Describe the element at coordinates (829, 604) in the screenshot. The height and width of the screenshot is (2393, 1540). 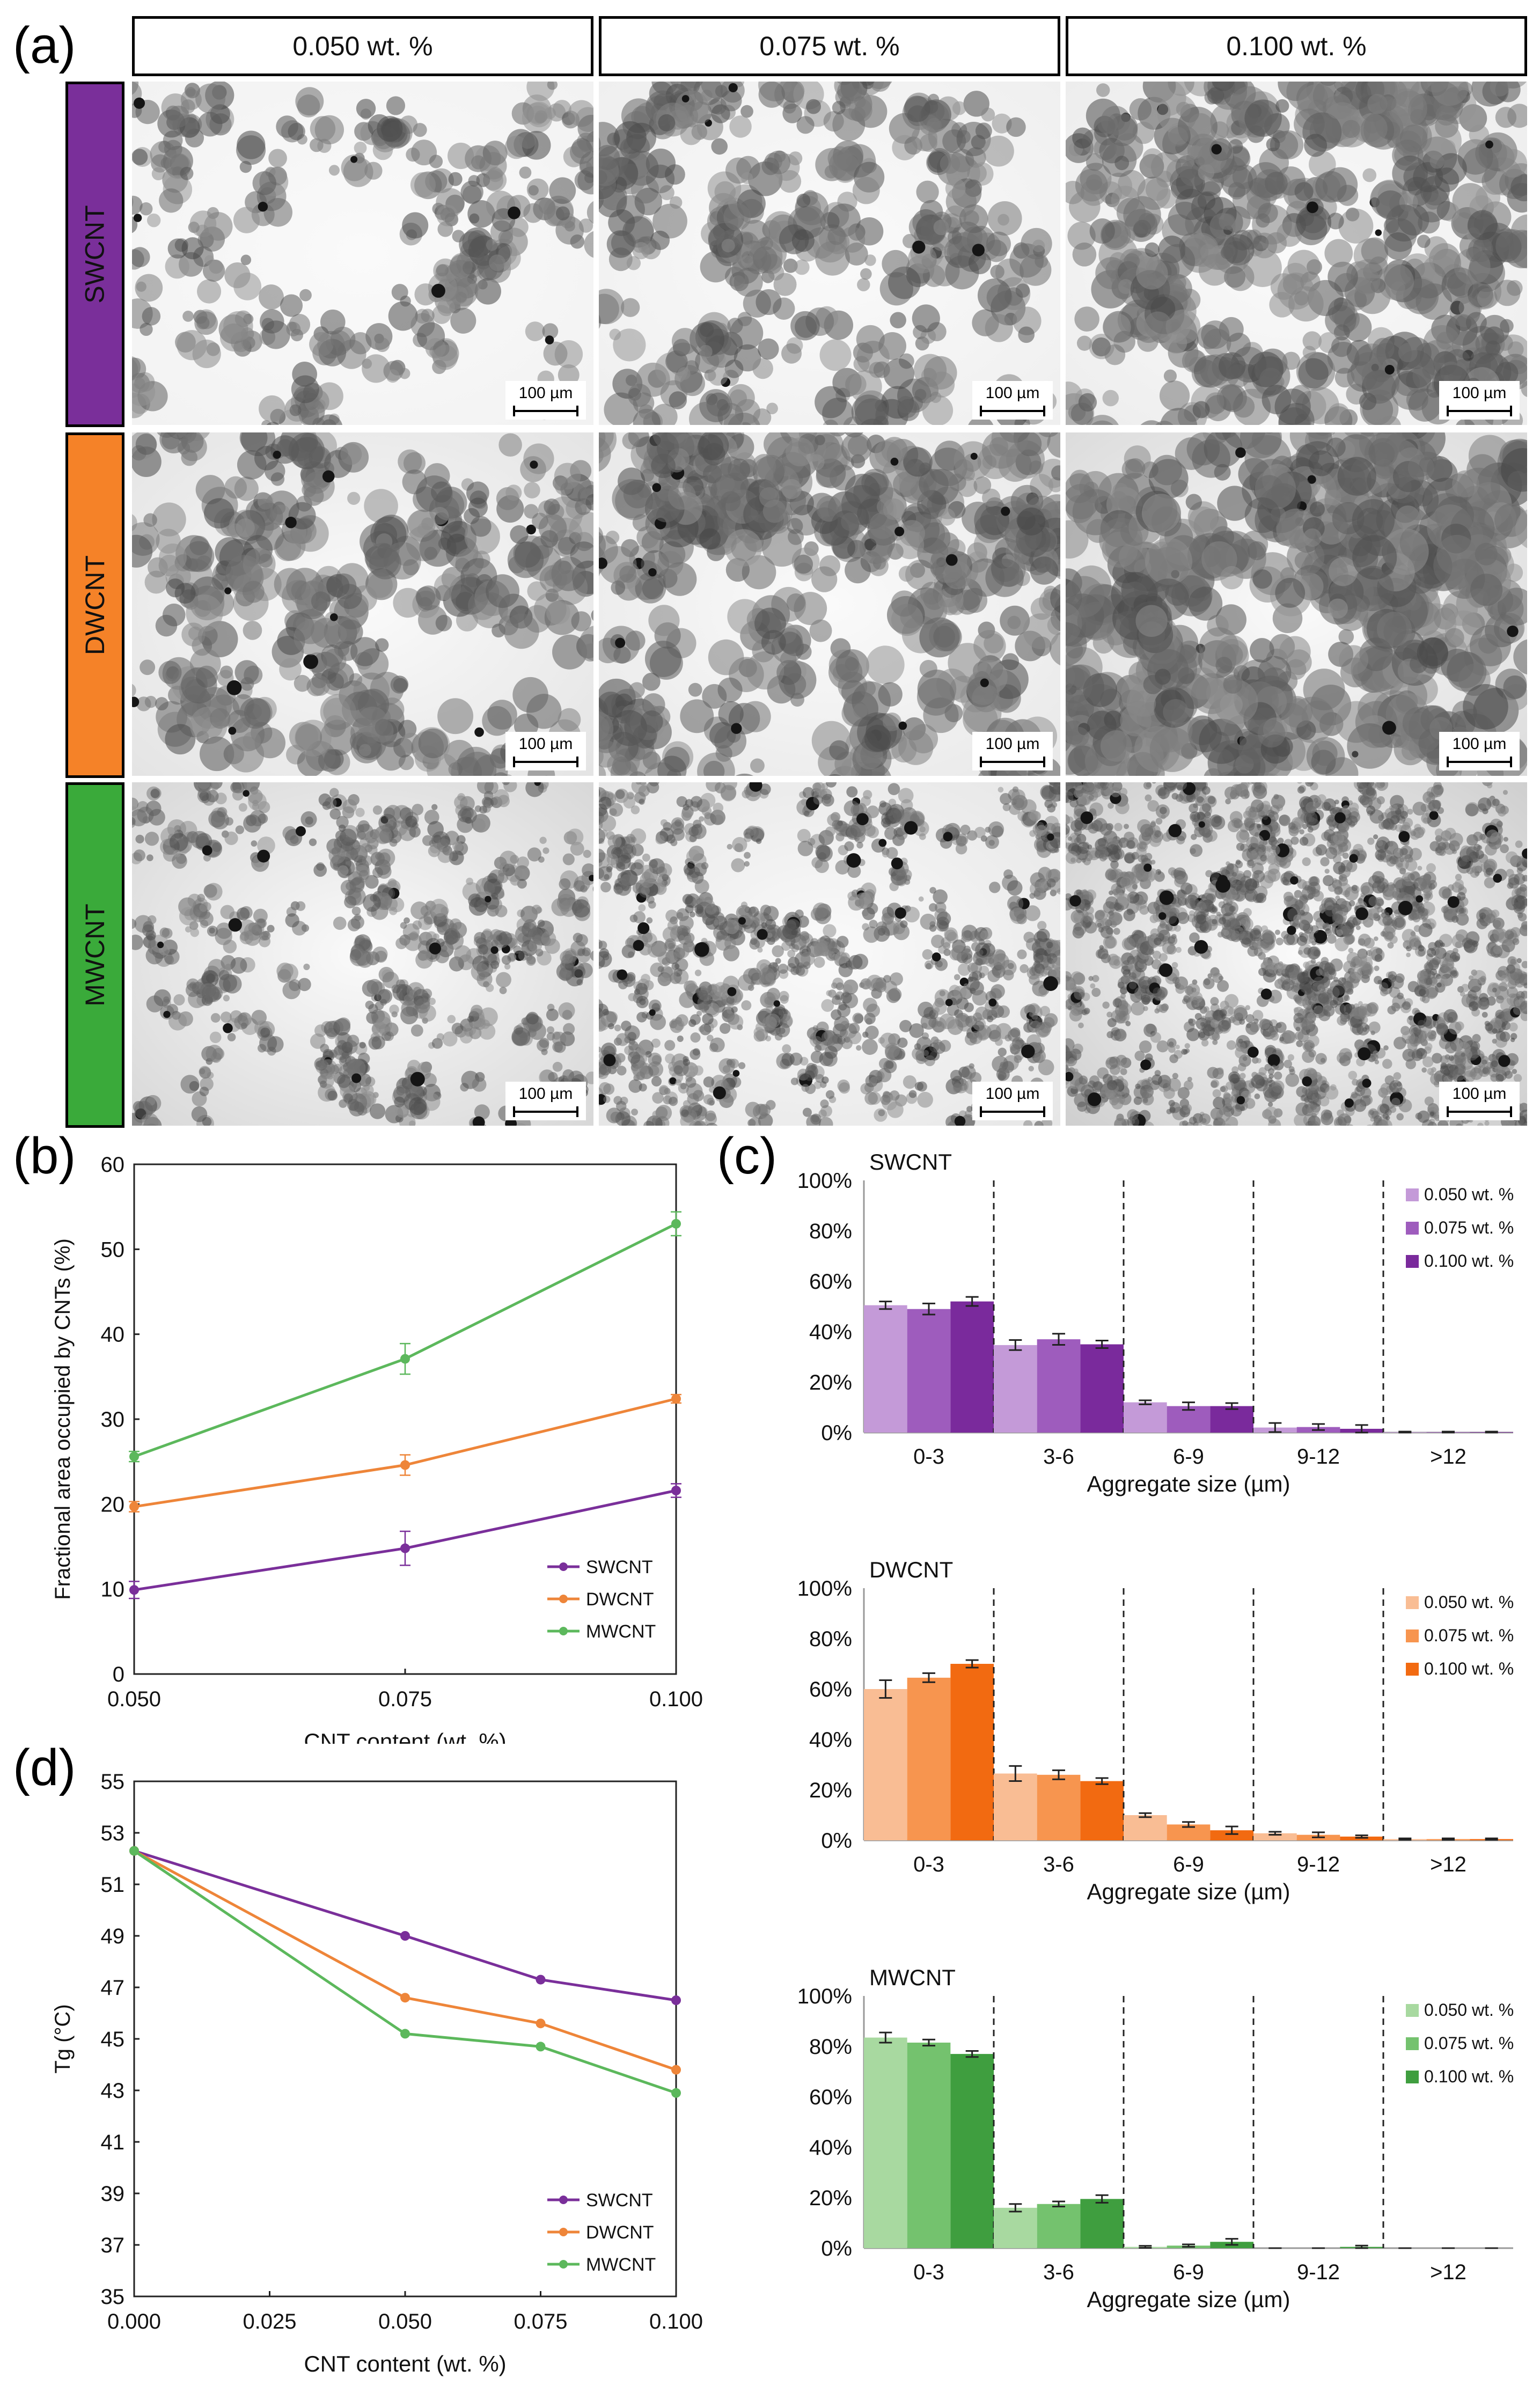
I see `micrograph-dwcnt-1: 100 µm` at that location.